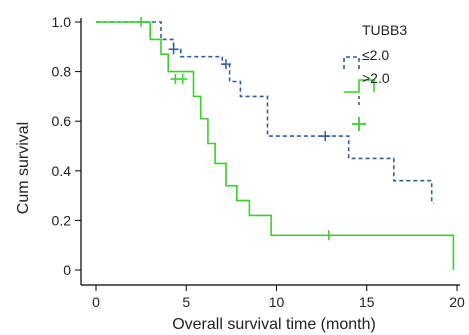 The width and height of the screenshot is (469, 335). Describe the element at coordinates (384, 30) in the screenshot. I see `legend-title: TUBB3` at that location.